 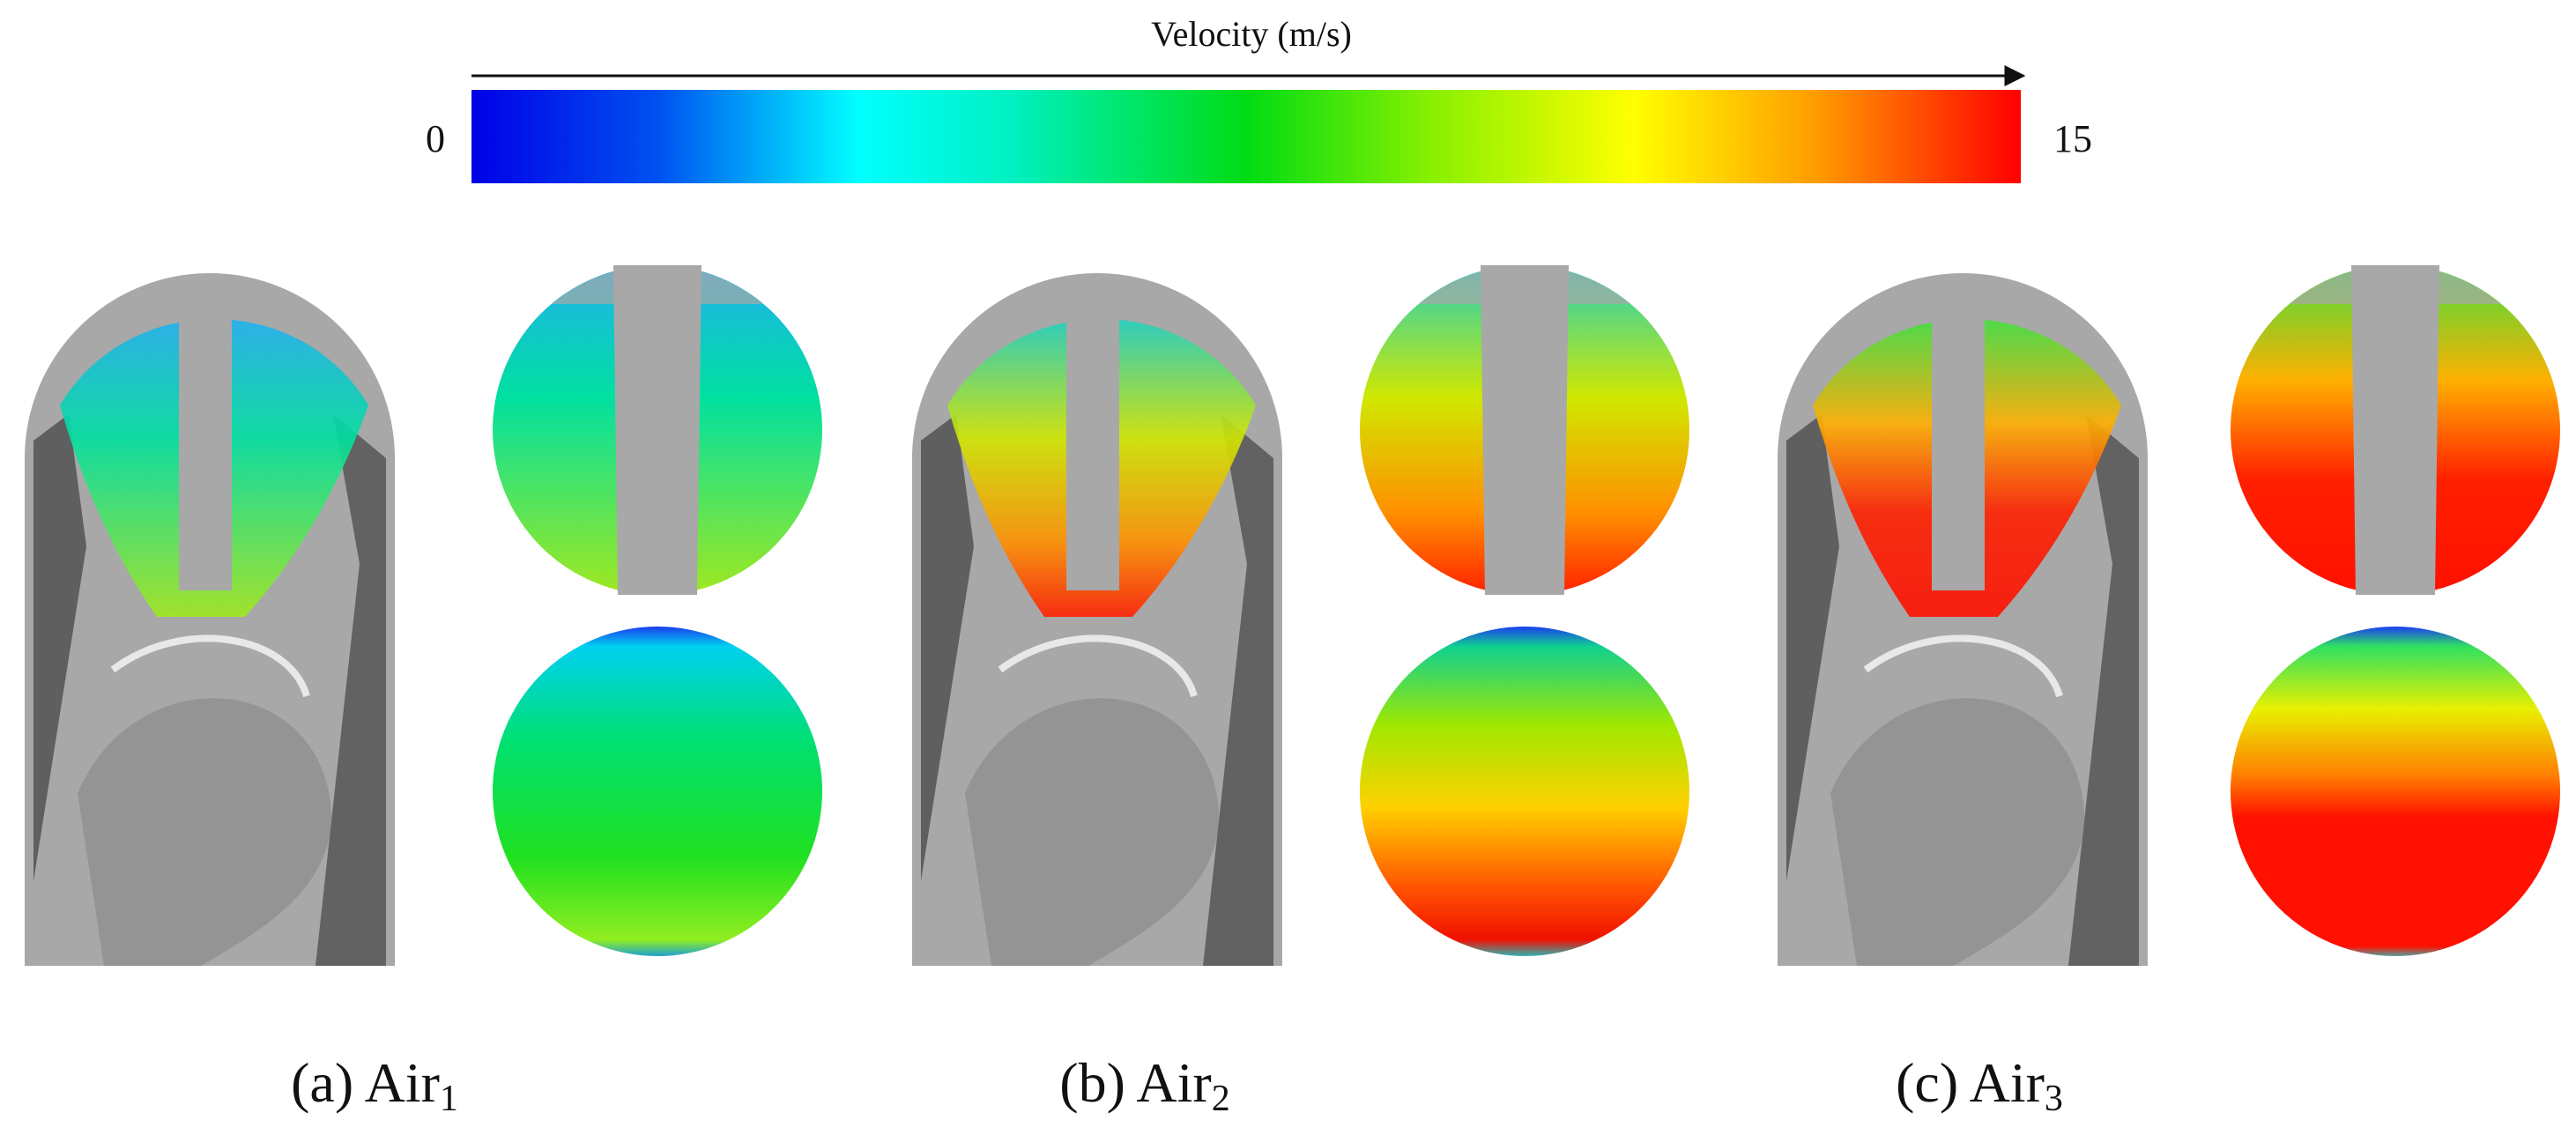 I want to click on panel-label: (a) Air1, so click(x=374, y=1085).